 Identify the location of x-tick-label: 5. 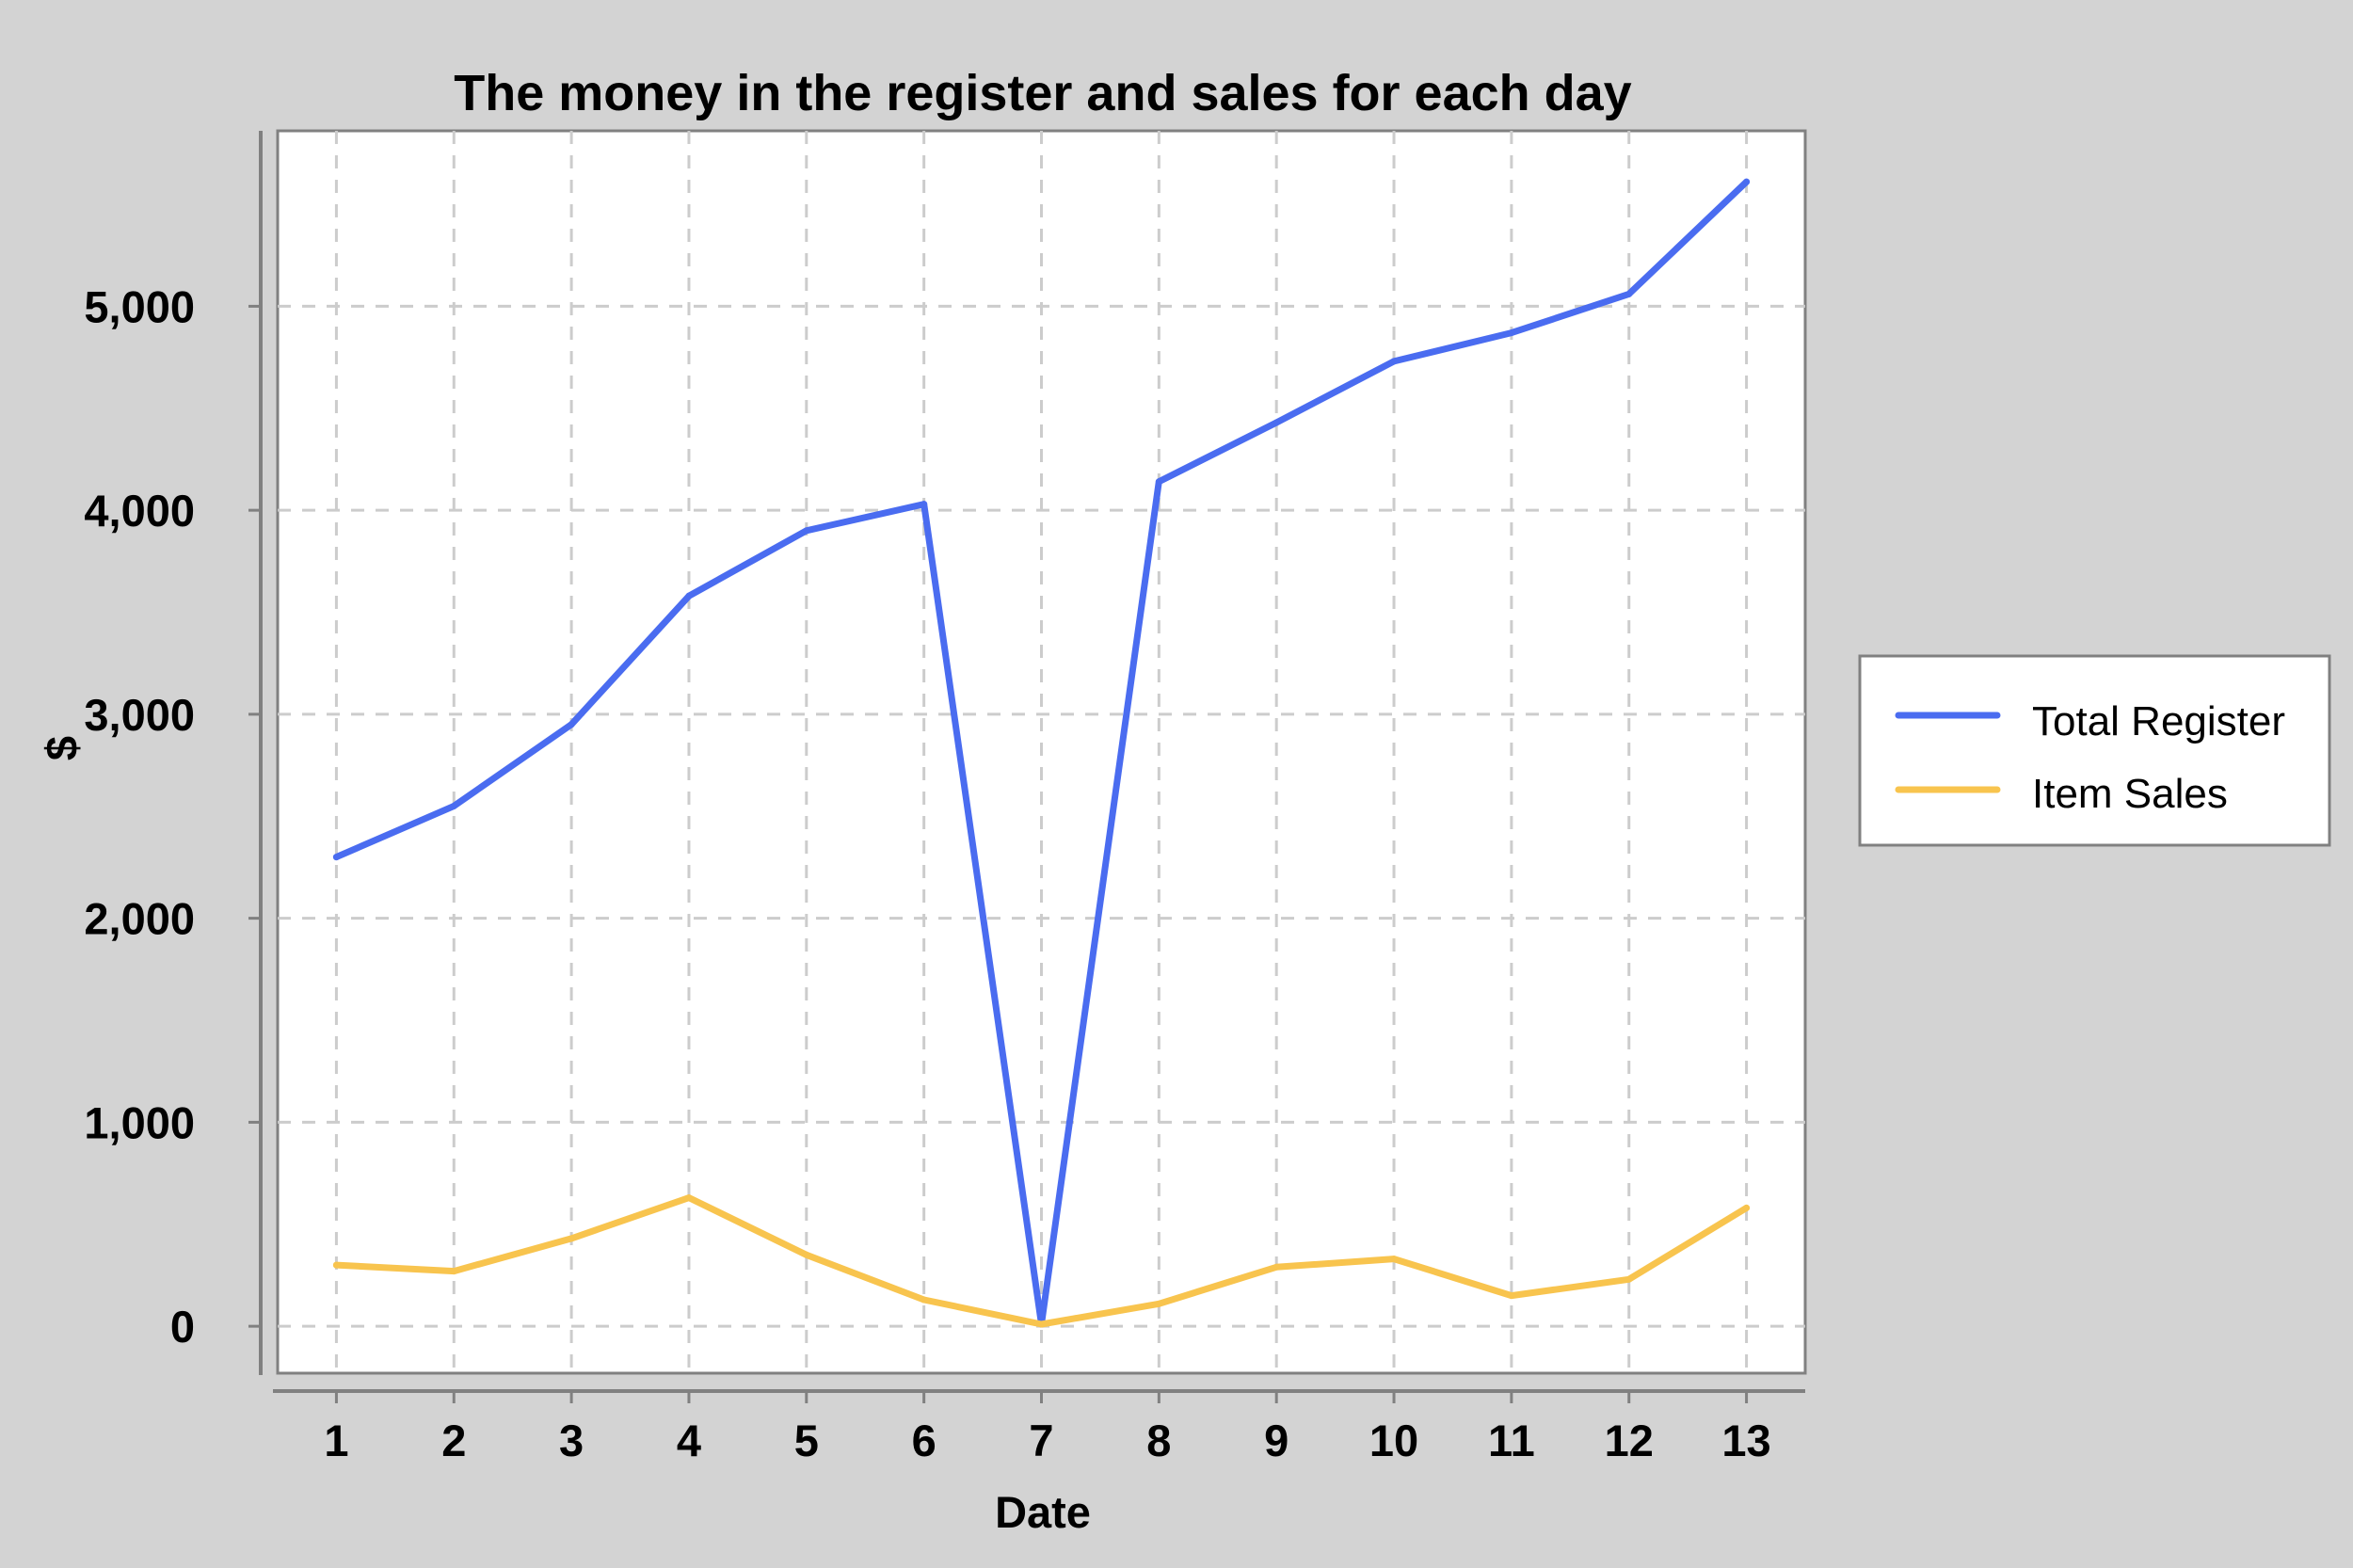
(807, 1440).